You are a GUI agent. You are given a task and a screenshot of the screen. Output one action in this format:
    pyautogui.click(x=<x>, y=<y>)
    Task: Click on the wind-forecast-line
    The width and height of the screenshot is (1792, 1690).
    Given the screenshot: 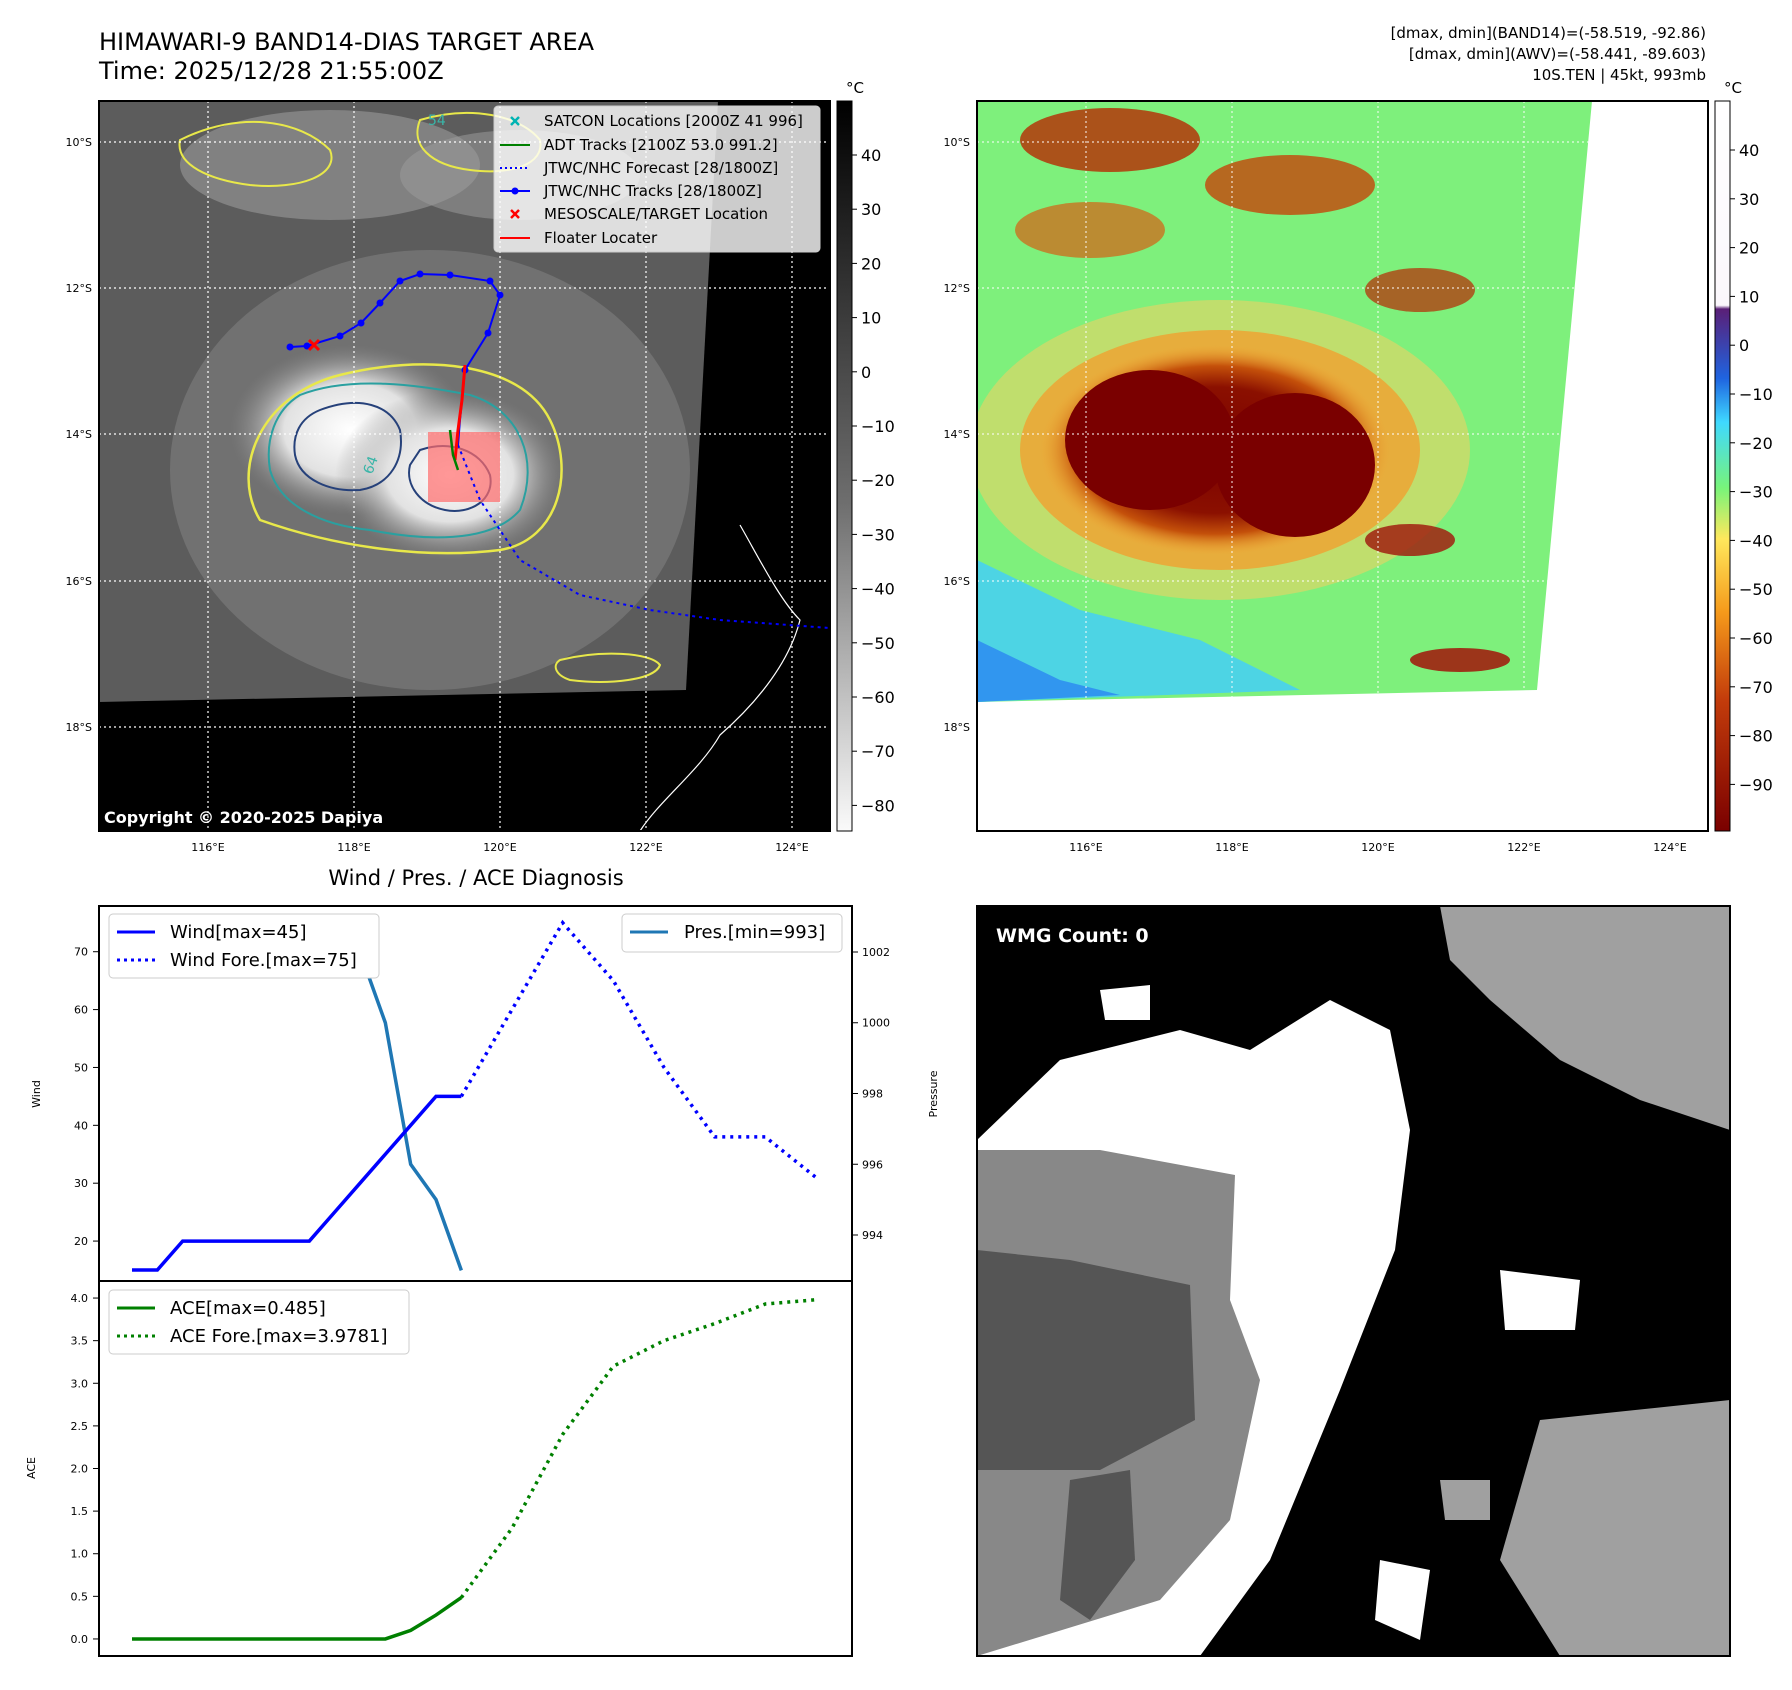 What is the action you would take?
    pyautogui.click(x=638, y=1049)
    